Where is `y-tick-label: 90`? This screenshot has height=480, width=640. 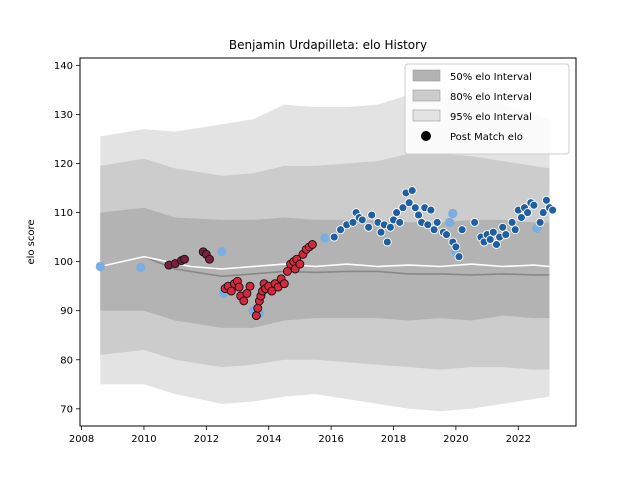
y-tick-label: 90 is located at coordinates (66, 311).